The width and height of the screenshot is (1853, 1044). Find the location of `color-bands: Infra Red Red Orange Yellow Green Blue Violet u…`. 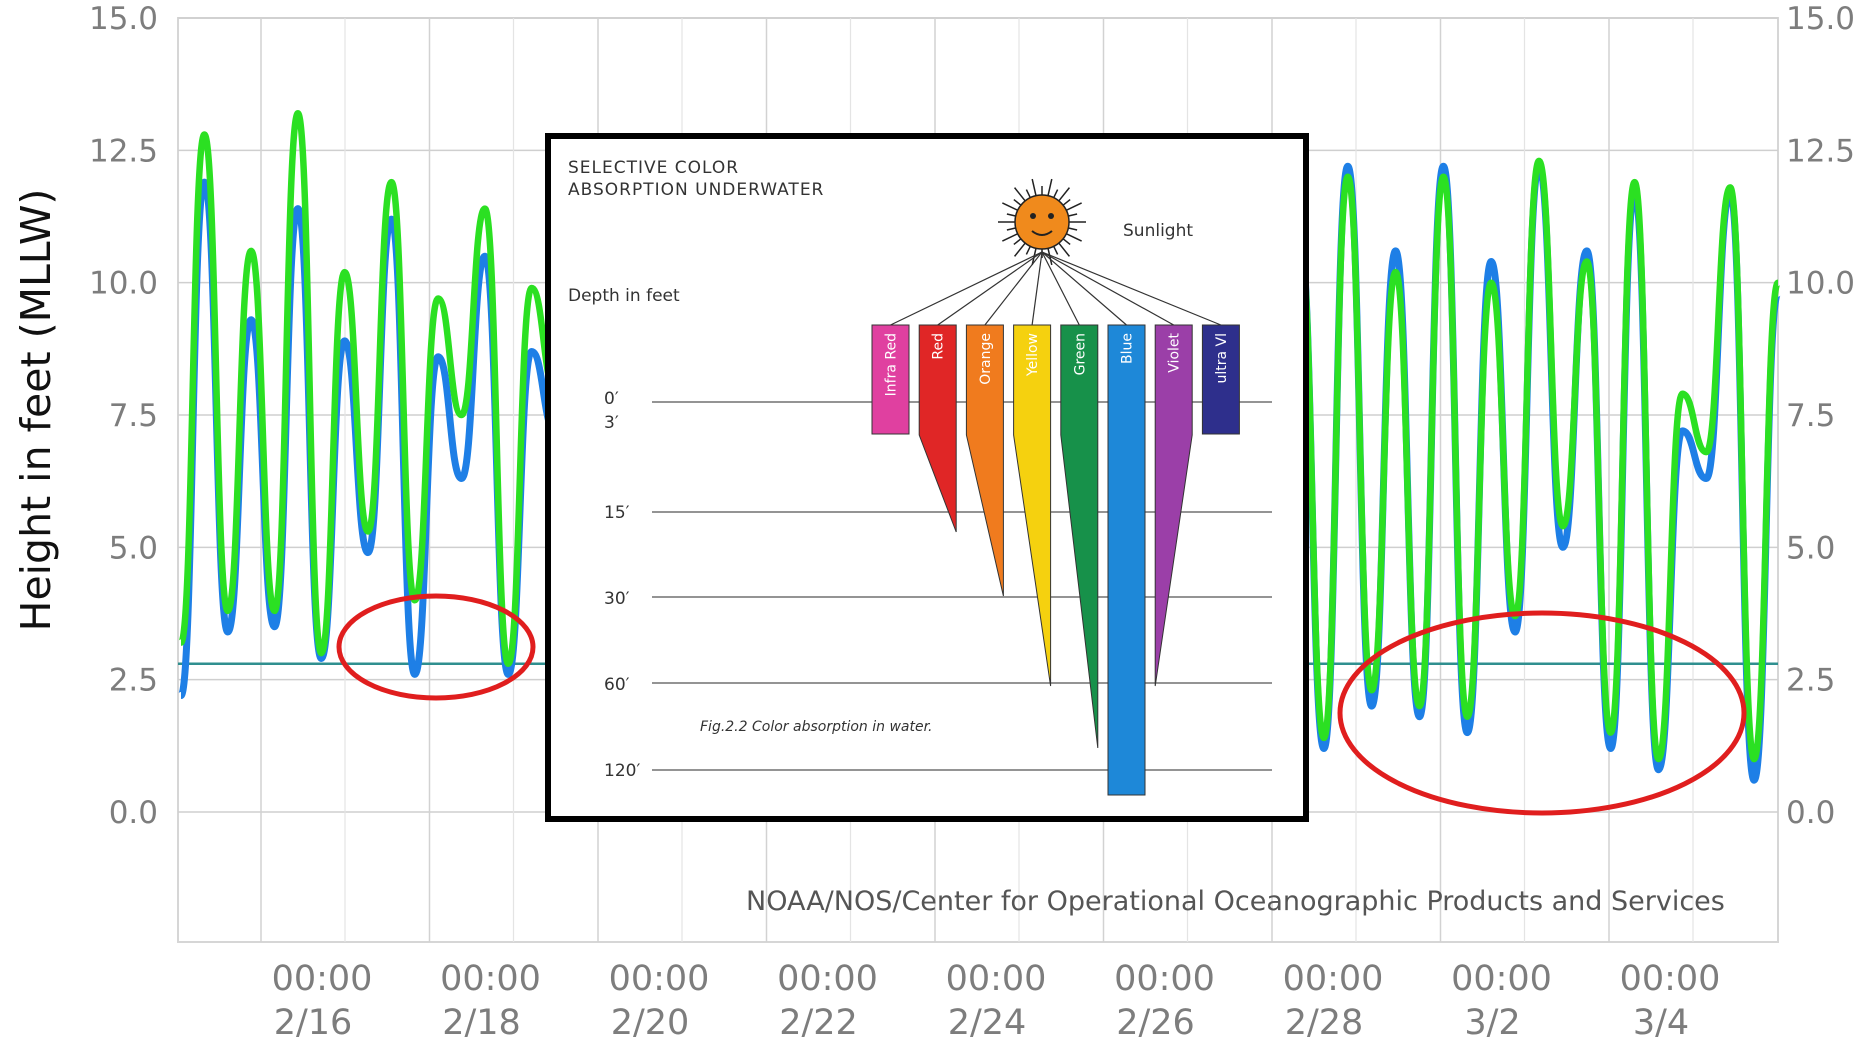

color-bands: Infra Red Red Orange Yellow Green Blue Violet u… is located at coordinates (1055, 560).